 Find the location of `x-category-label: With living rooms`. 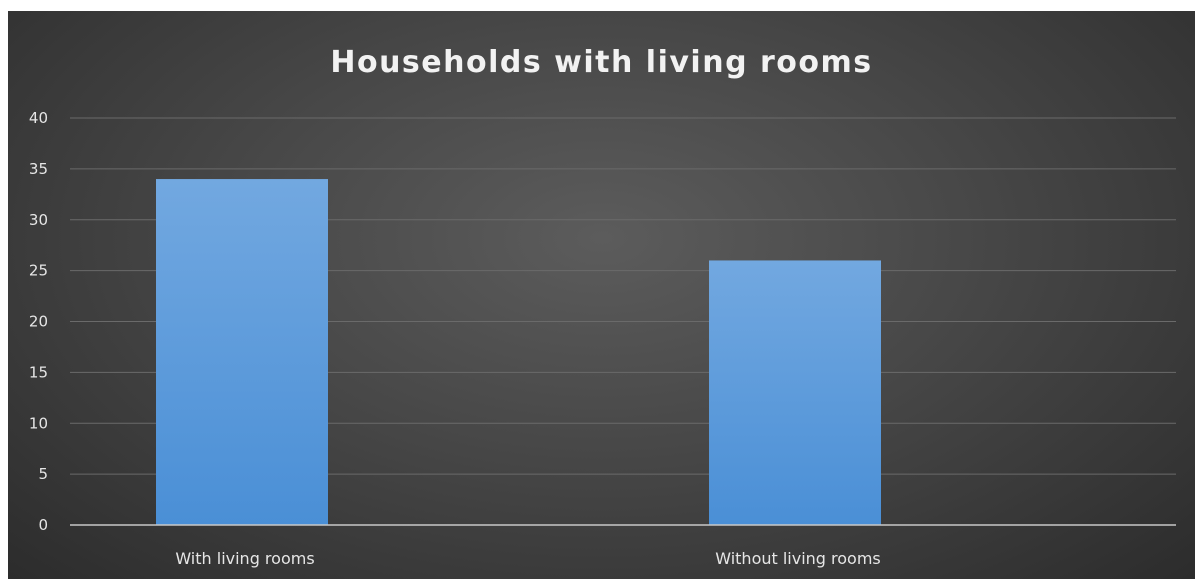

x-category-label: With living rooms is located at coordinates (244, 558).